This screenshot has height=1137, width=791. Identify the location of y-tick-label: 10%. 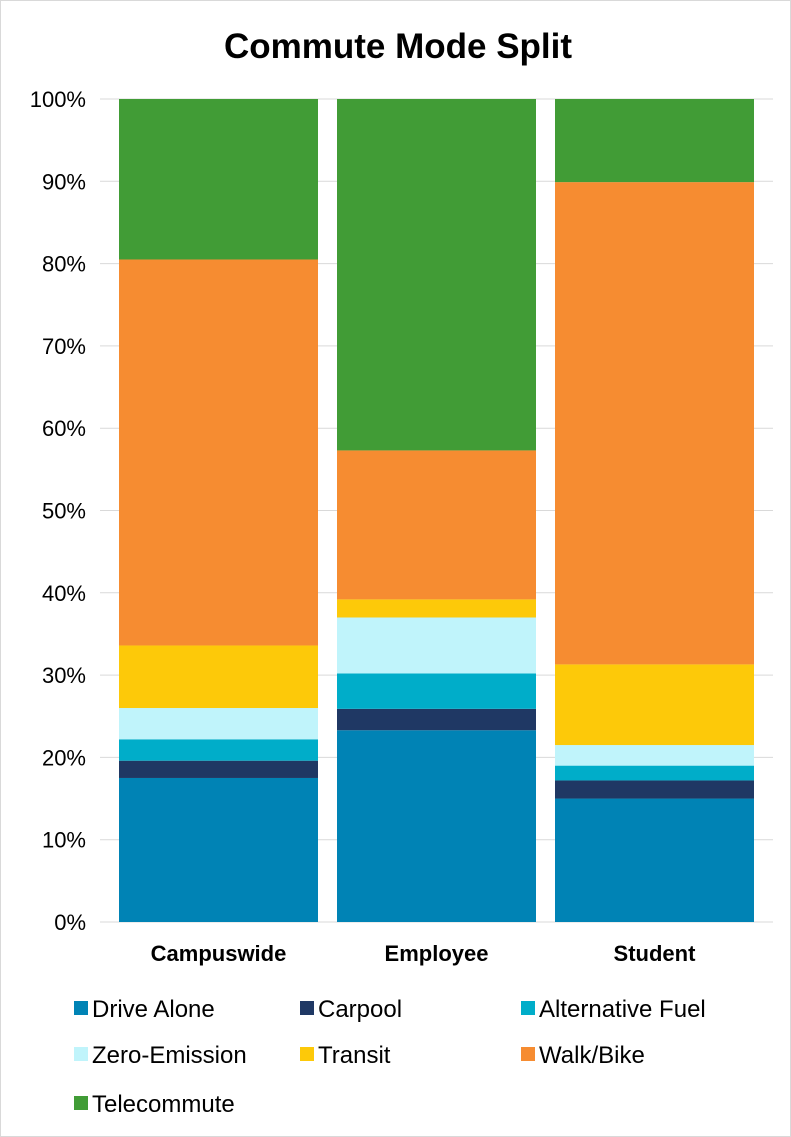
(64, 840).